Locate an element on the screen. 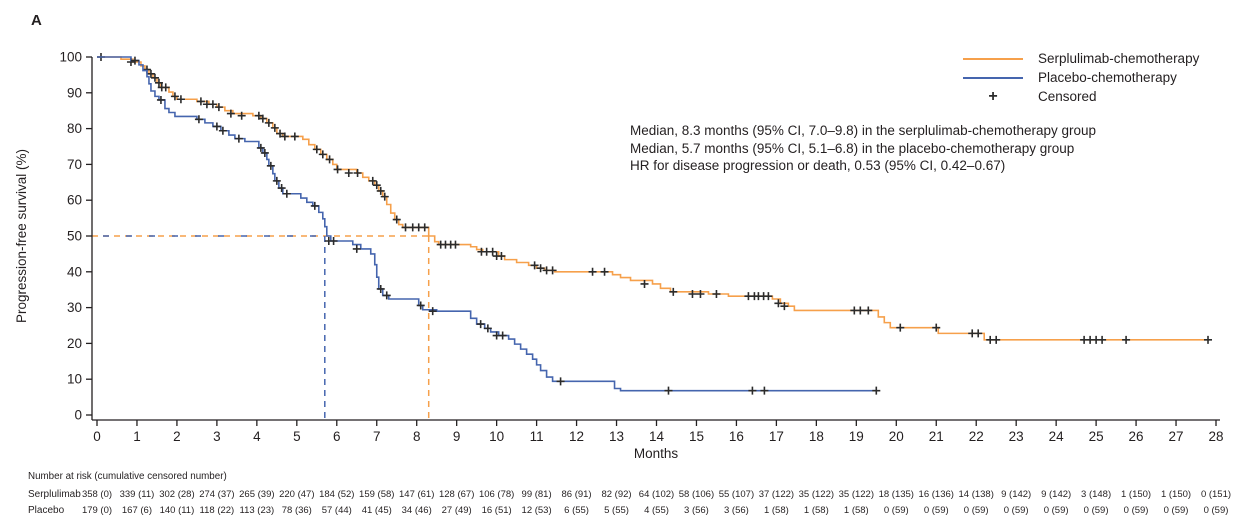 This screenshot has height=528, width=1257. x-axis-label: Months is located at coordinates (656, 453).